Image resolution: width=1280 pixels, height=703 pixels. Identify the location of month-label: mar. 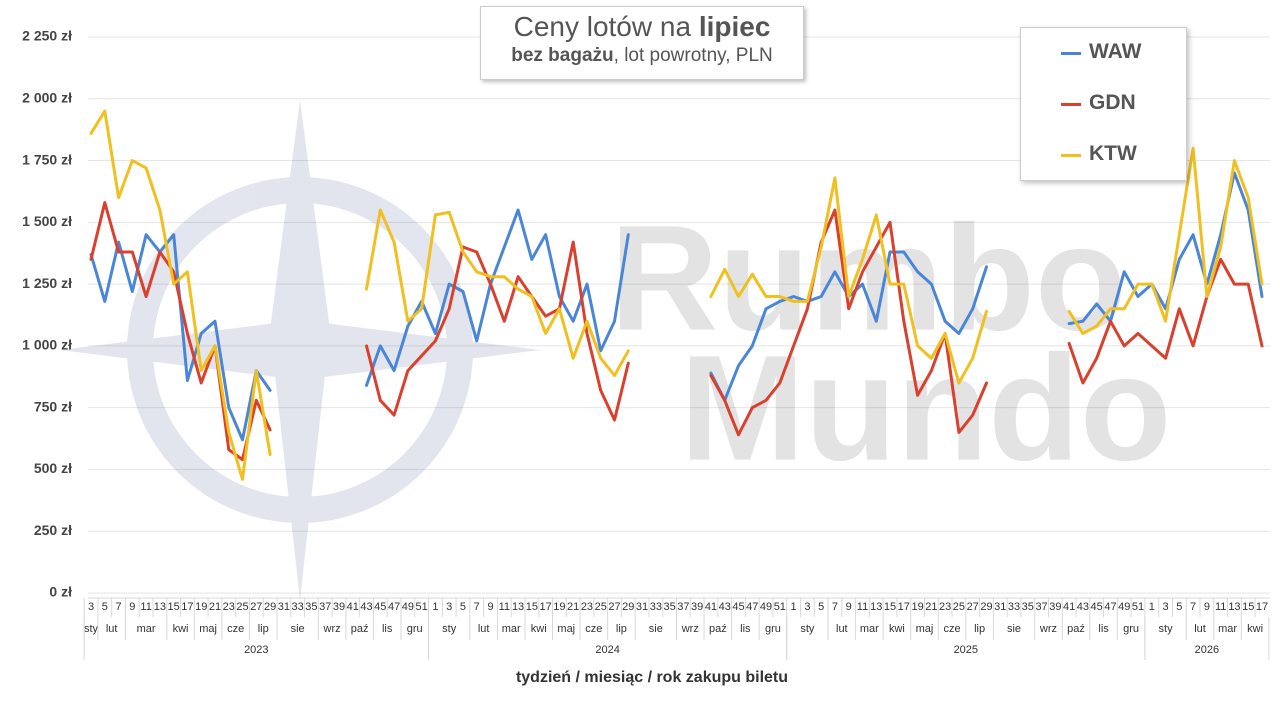
(869, 629).